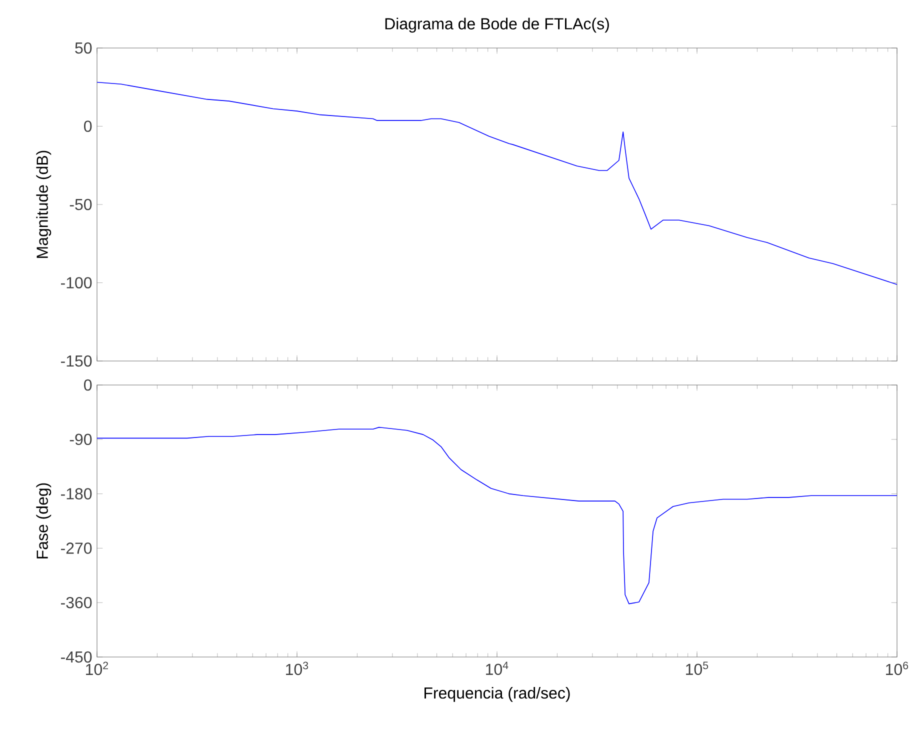 This screenshot has height=733, width=913. I want to click on y-tick-label: -270, so click(76, 548).